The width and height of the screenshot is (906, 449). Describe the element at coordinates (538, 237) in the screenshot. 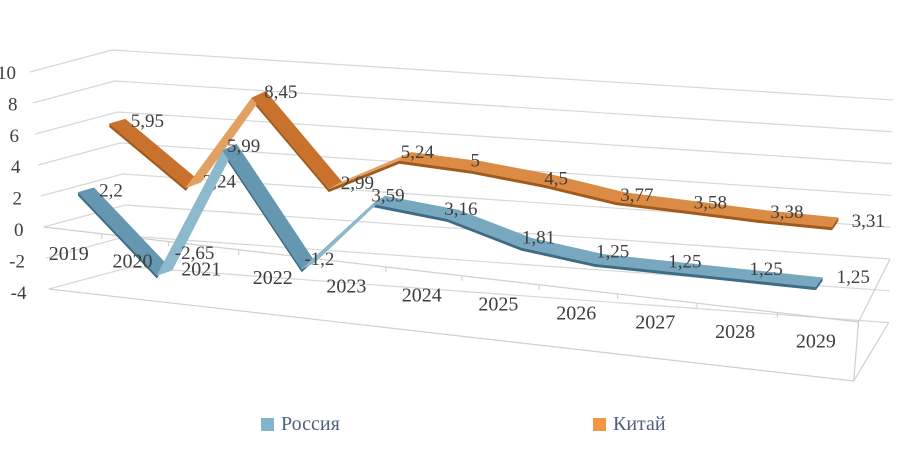

I see `data-label: 1,81` at that location.